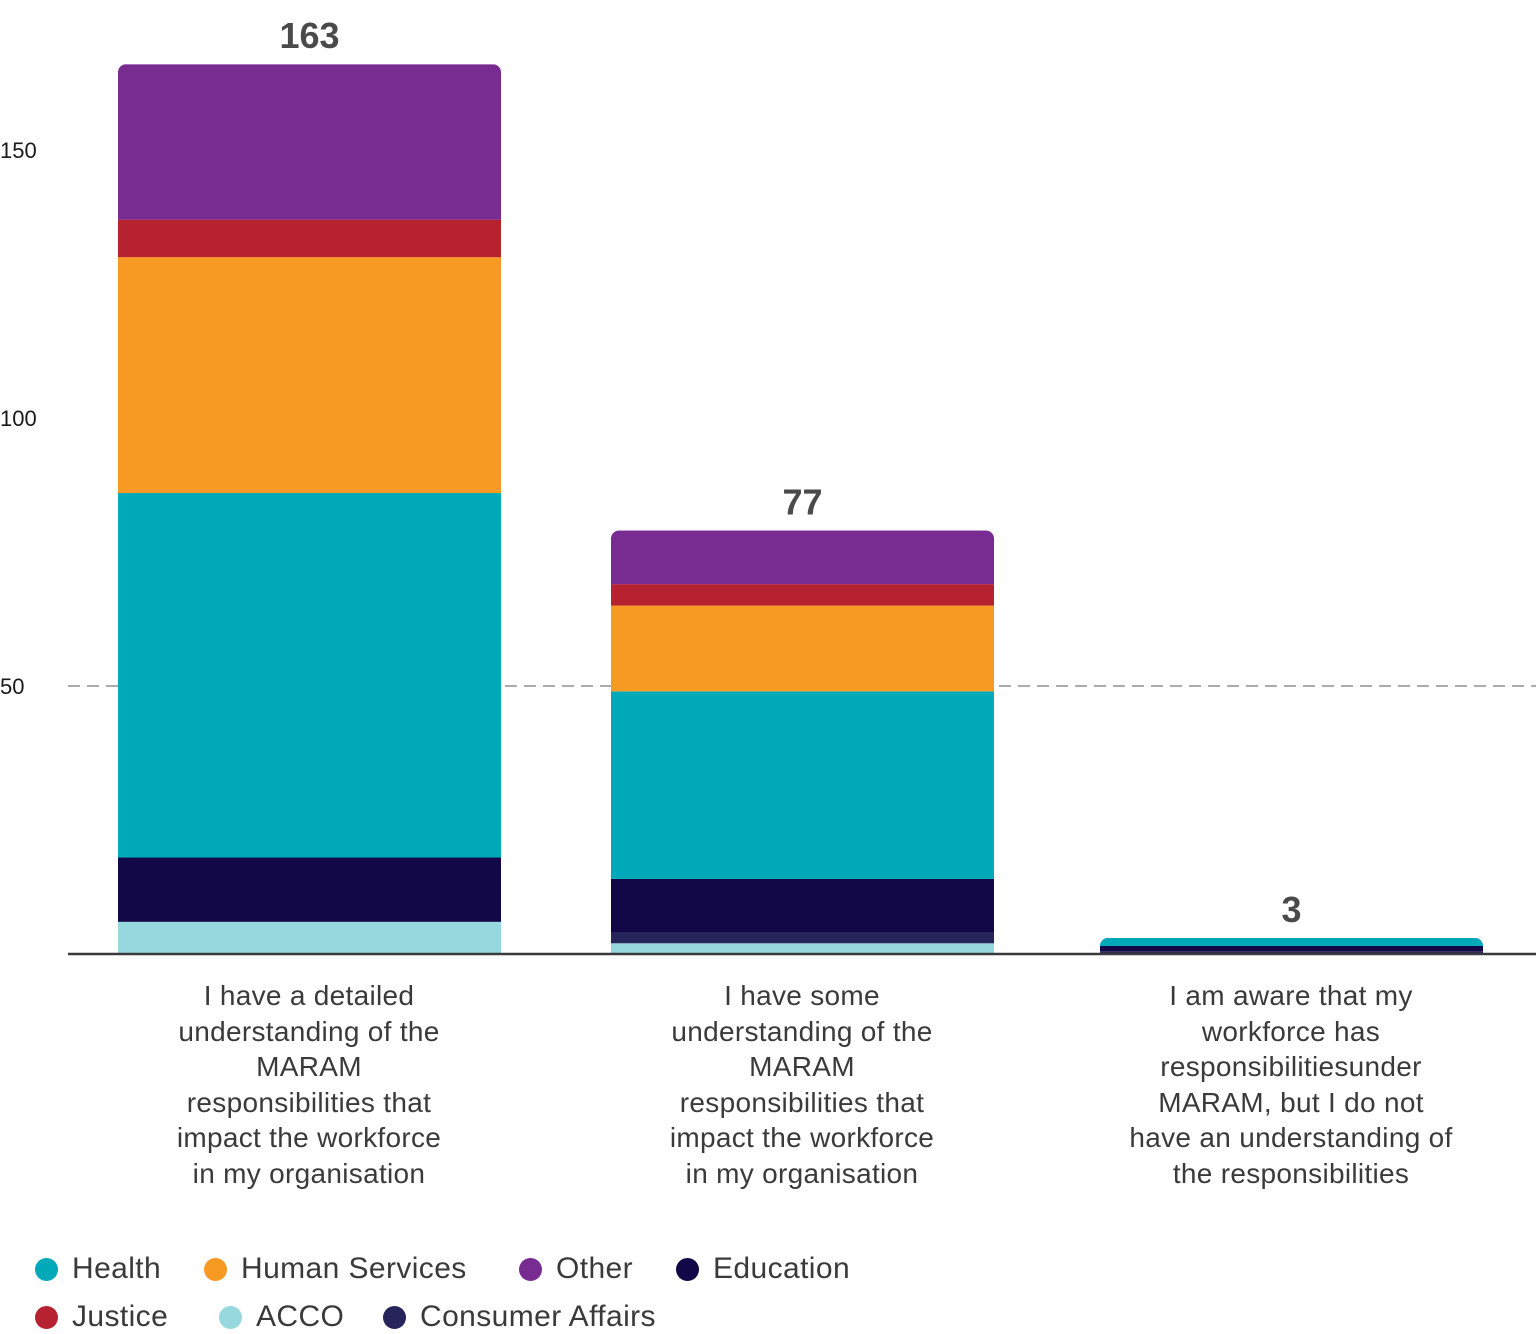 Image resolution: width=1536 pixels, height=1334 pixels. What do you see at coordinates (1291, 1066) in the screenshot?
I see `category-label-line: responsibilitiesunder` at bounding box center [1291, 1066].